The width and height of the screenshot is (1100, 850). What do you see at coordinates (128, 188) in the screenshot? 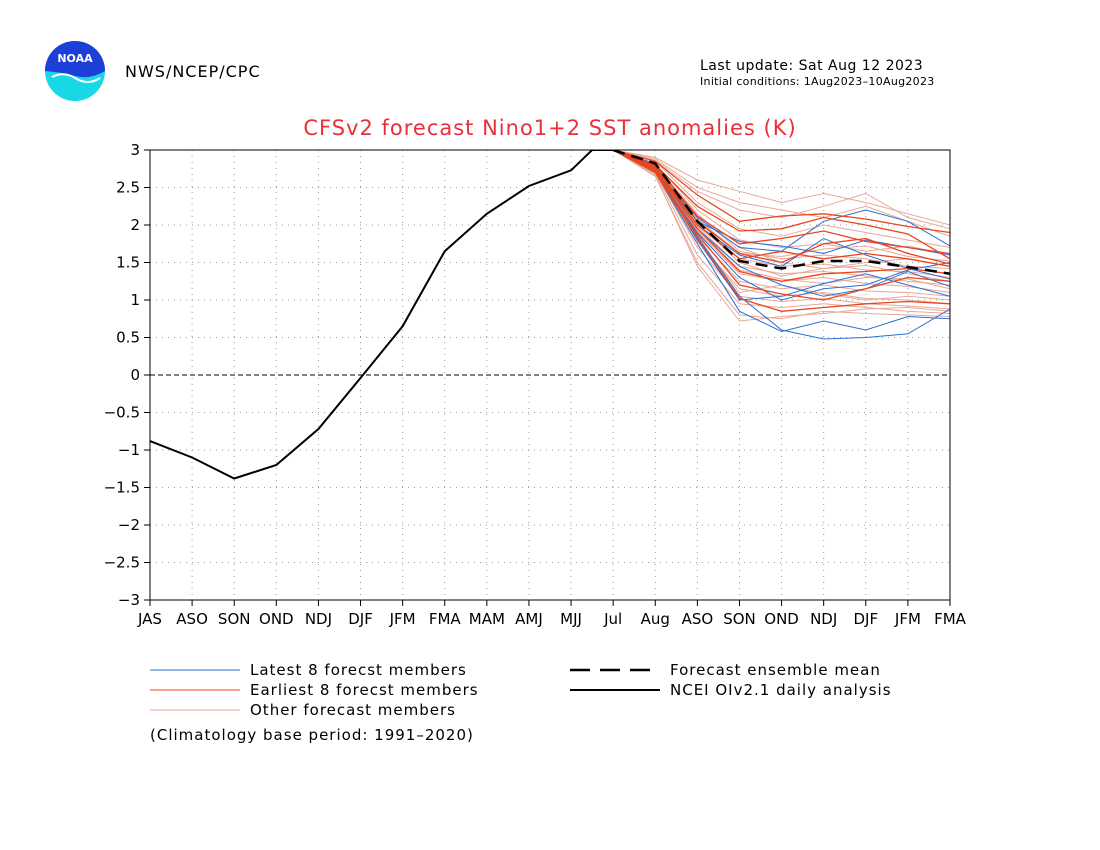
I see `y-tick-label: 2.5` at bounding box center [128, 188].